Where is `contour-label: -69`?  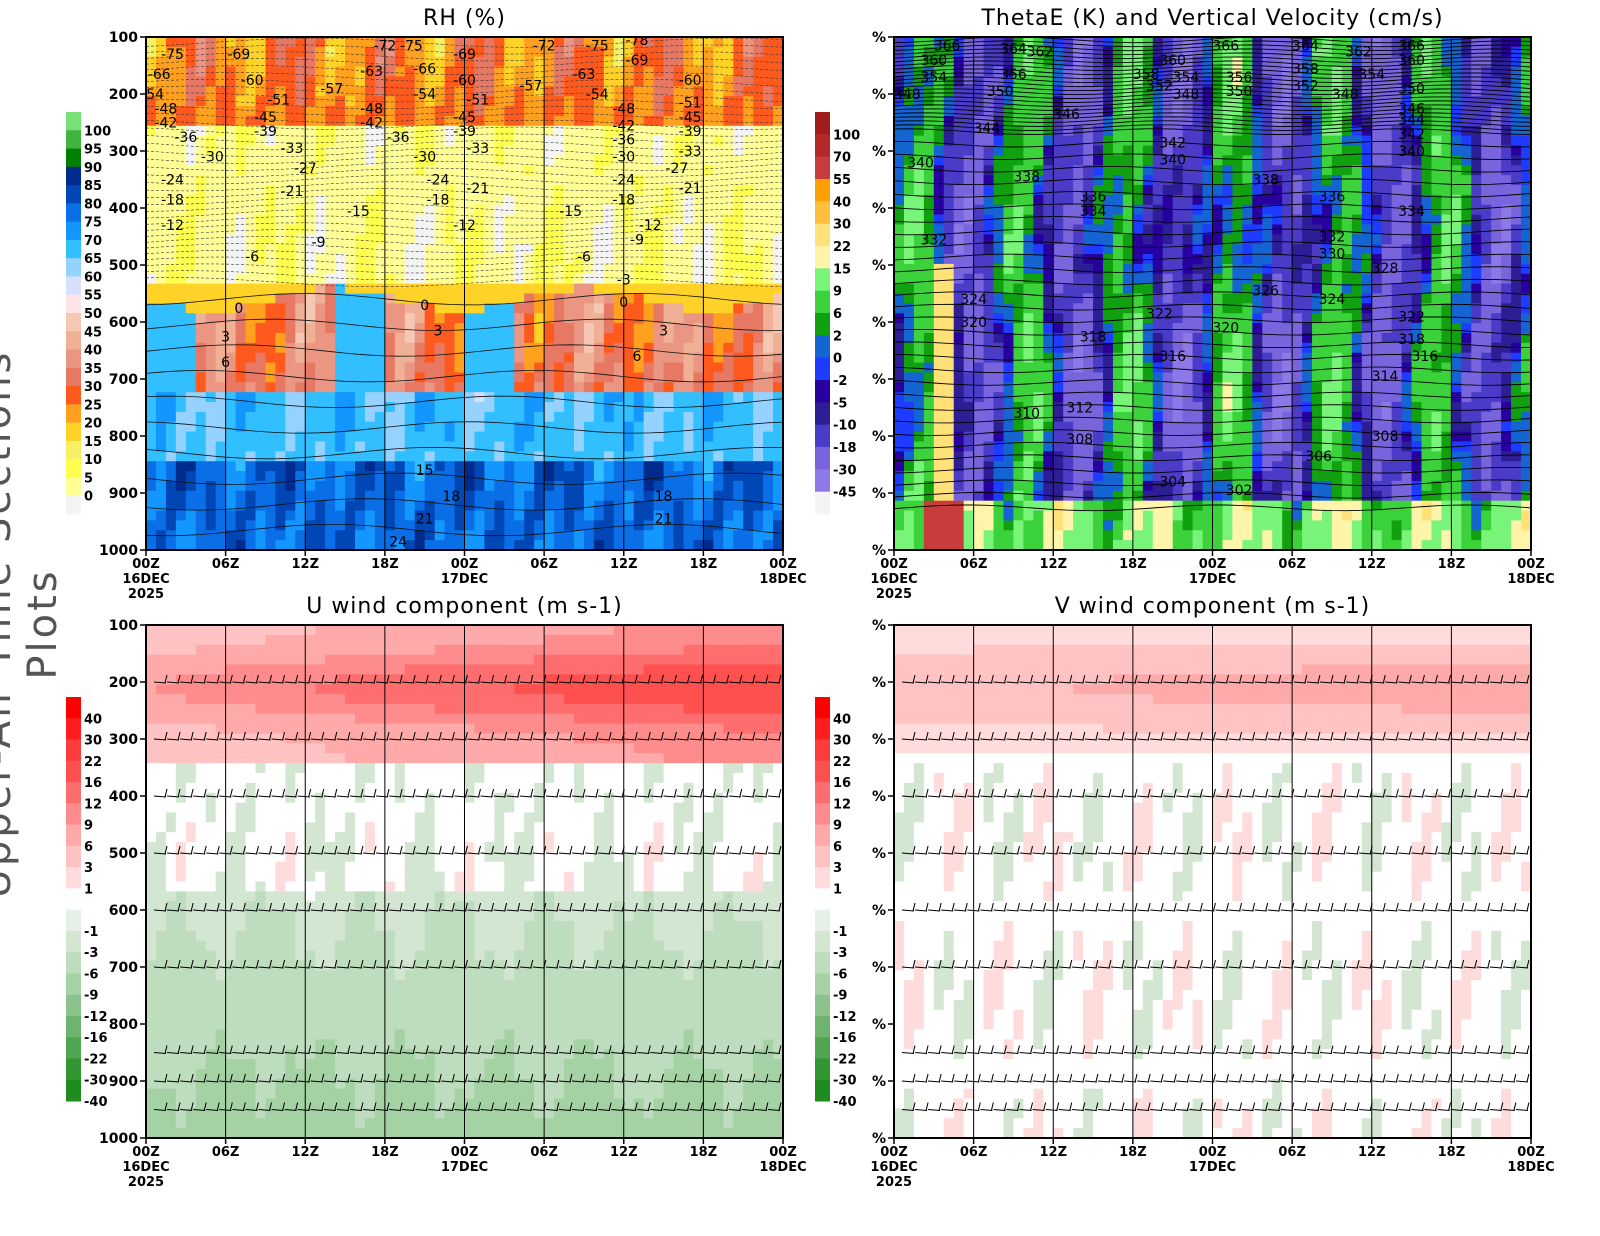 contour-label: -69 is located at coordinates (637, 61).